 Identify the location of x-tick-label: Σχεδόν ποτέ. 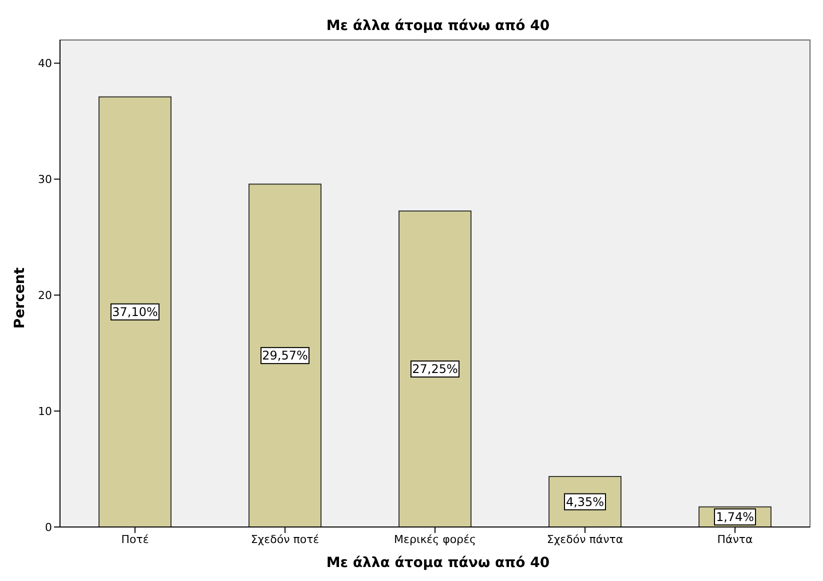
(285, 539).